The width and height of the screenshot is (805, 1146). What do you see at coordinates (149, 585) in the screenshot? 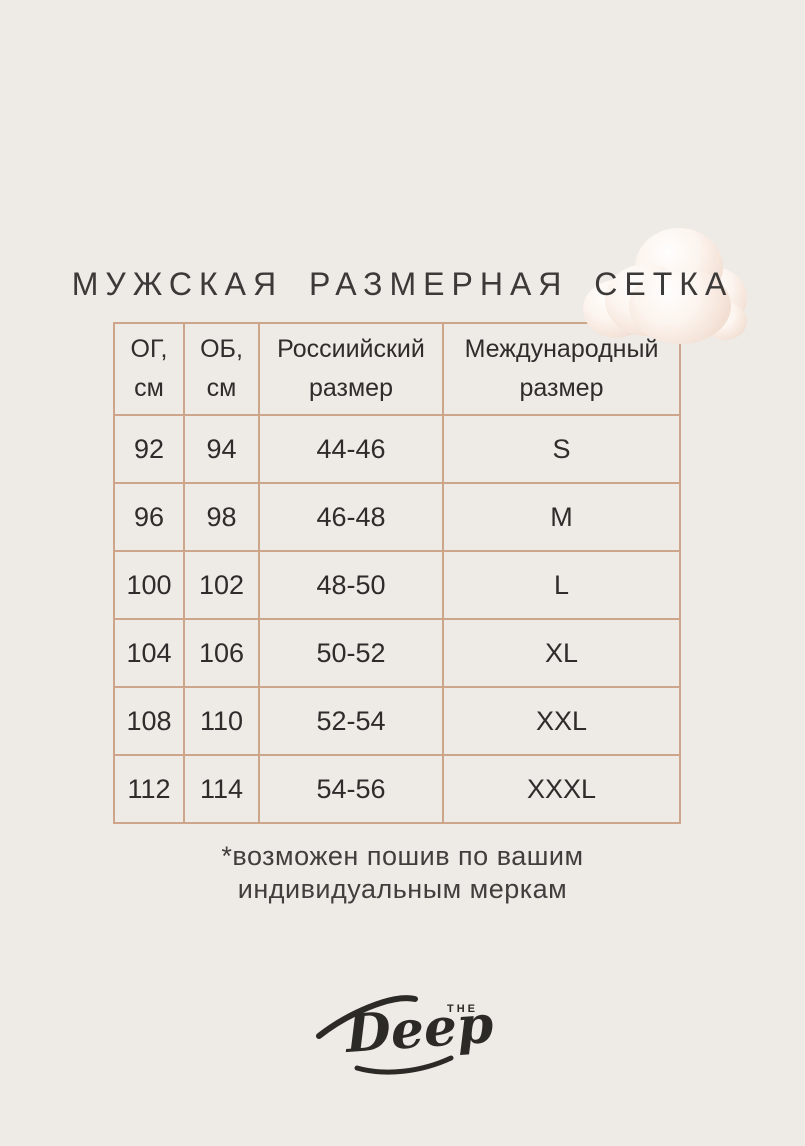
I see `cell-chest: 100` at bounding box center [149, 585].